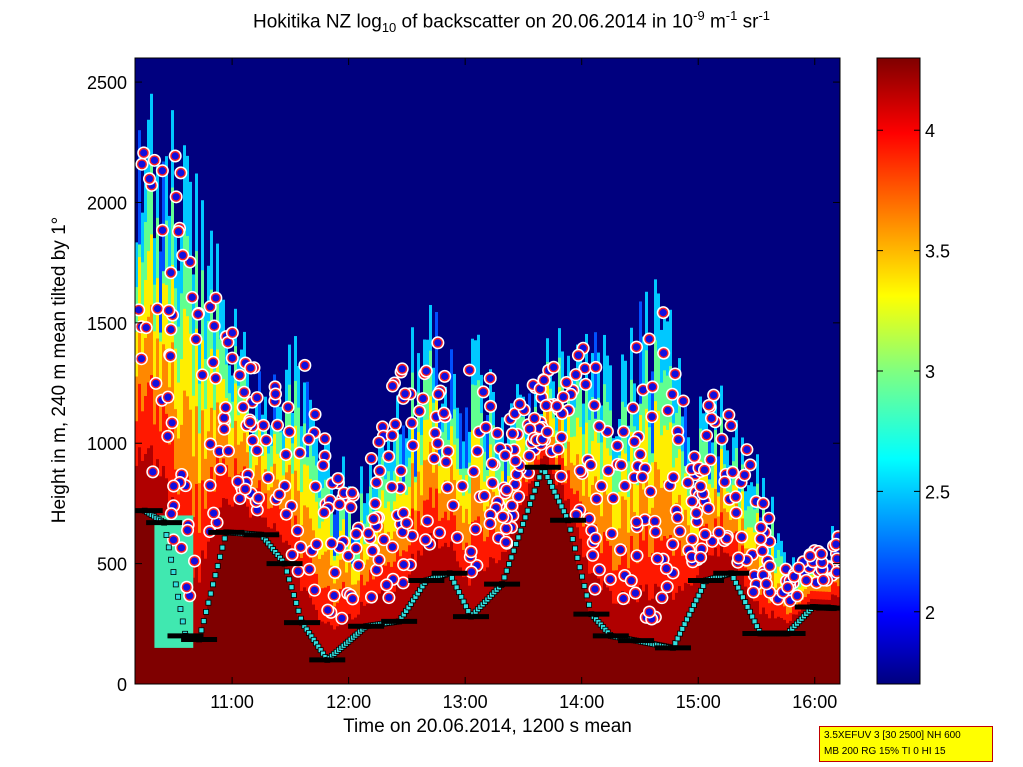 The width and height of the screenshot is (1023, 767). Describe the element at coordinates (885, 751) in the screenshot. I see `settings-line-2: MB 200 RG 15% TI 0 HI 15` at that location.